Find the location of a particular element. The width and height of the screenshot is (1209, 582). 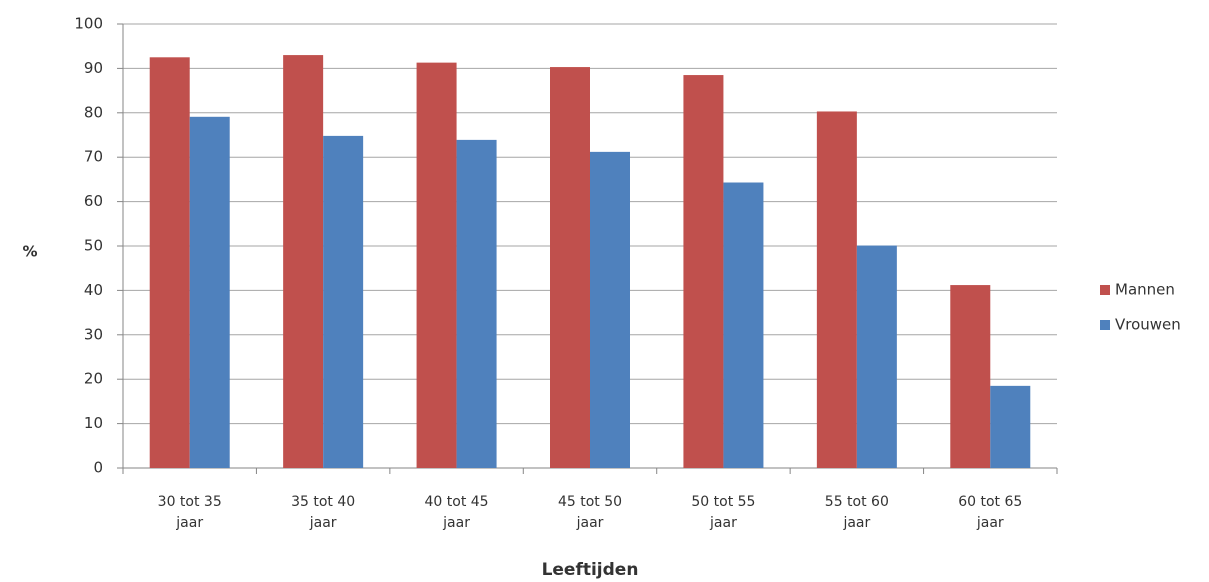

x-tick-label: 60 tot 65 jaar is located at coordinates (990, 512).